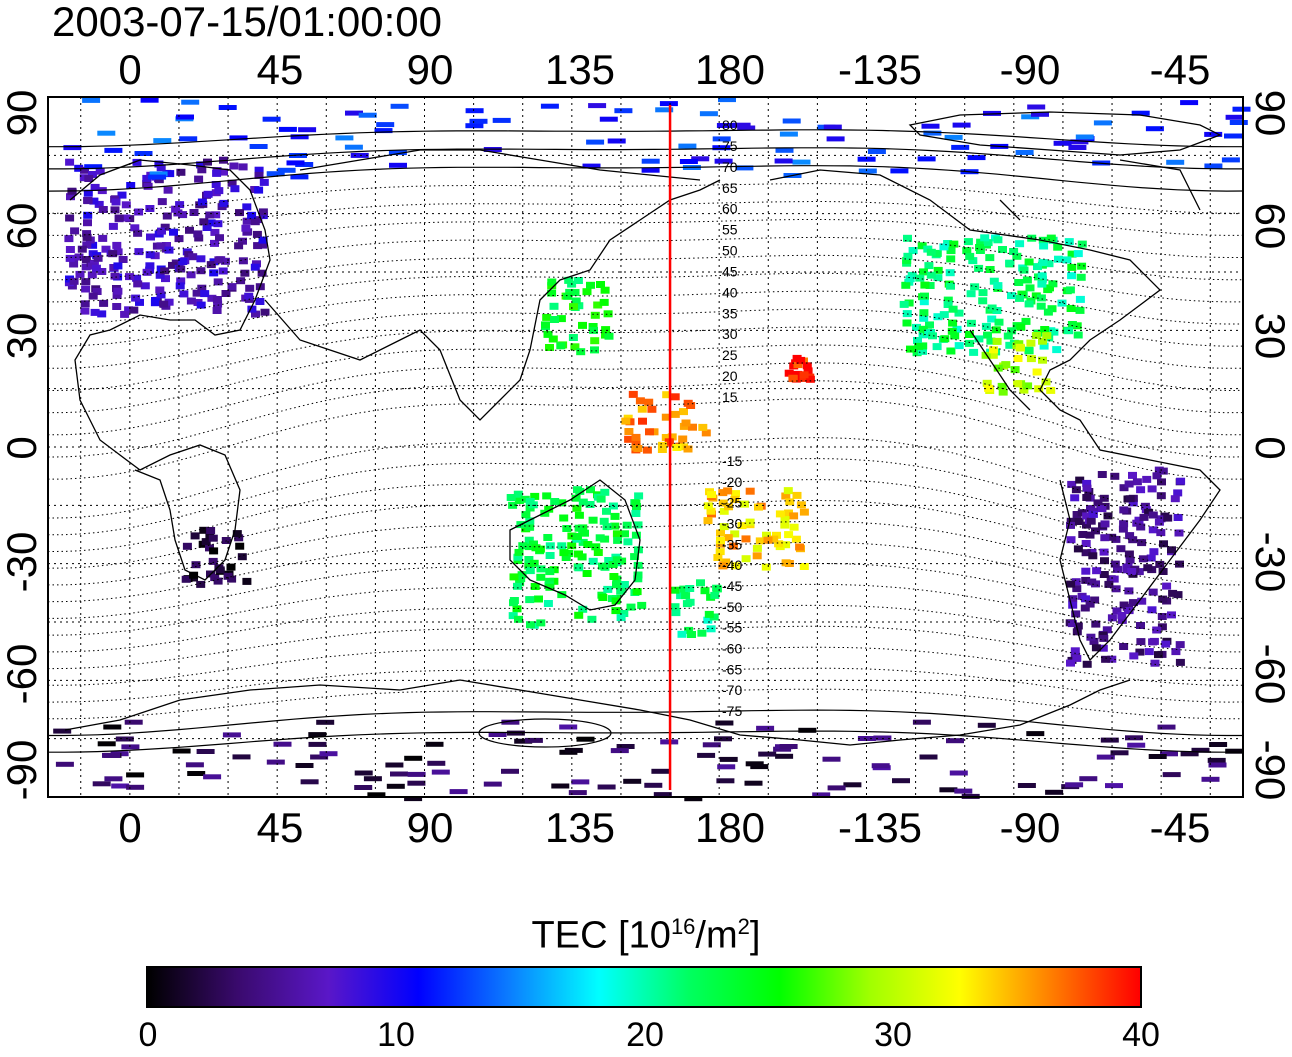 The width and height of the screenshot is (1292, 1057). What do you see at coordinates (732, 649) in the screenshot?
I see `contour-label: -60` at bounding box center [732, 649].